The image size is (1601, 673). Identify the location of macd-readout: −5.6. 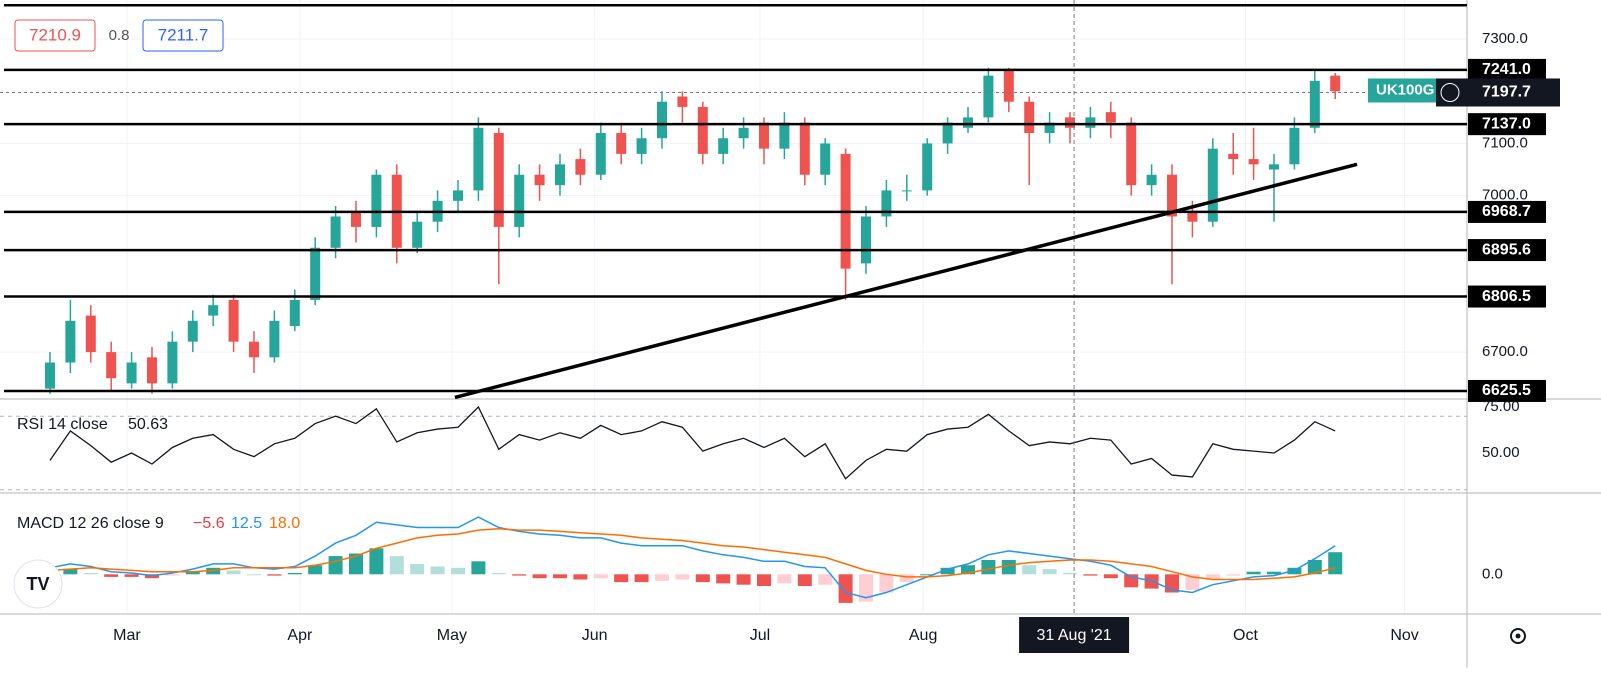
(209, 523).